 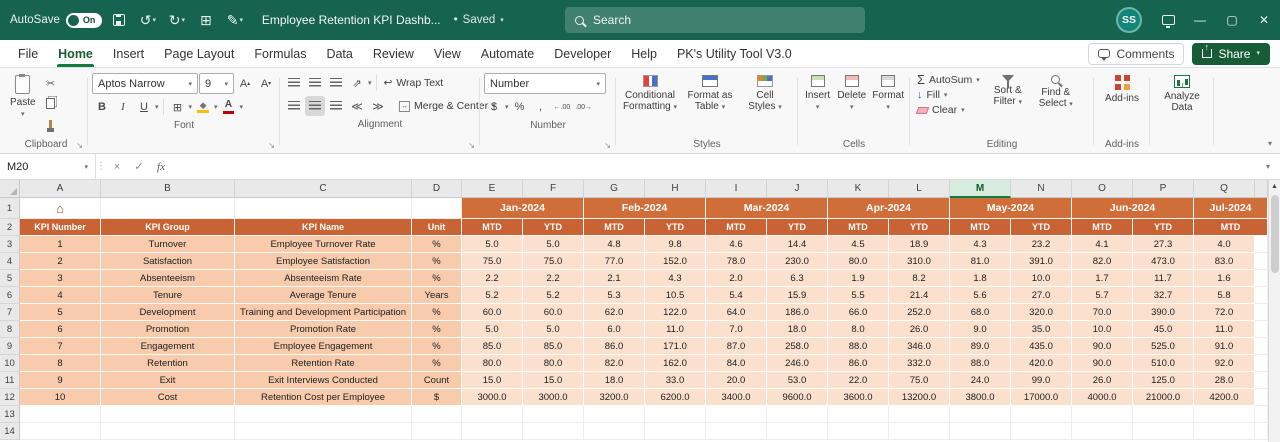 What do you see at coordinates (1163, 380) in the screenshot?
I see `cell: 125.0` at bounding box center [1163, 380].